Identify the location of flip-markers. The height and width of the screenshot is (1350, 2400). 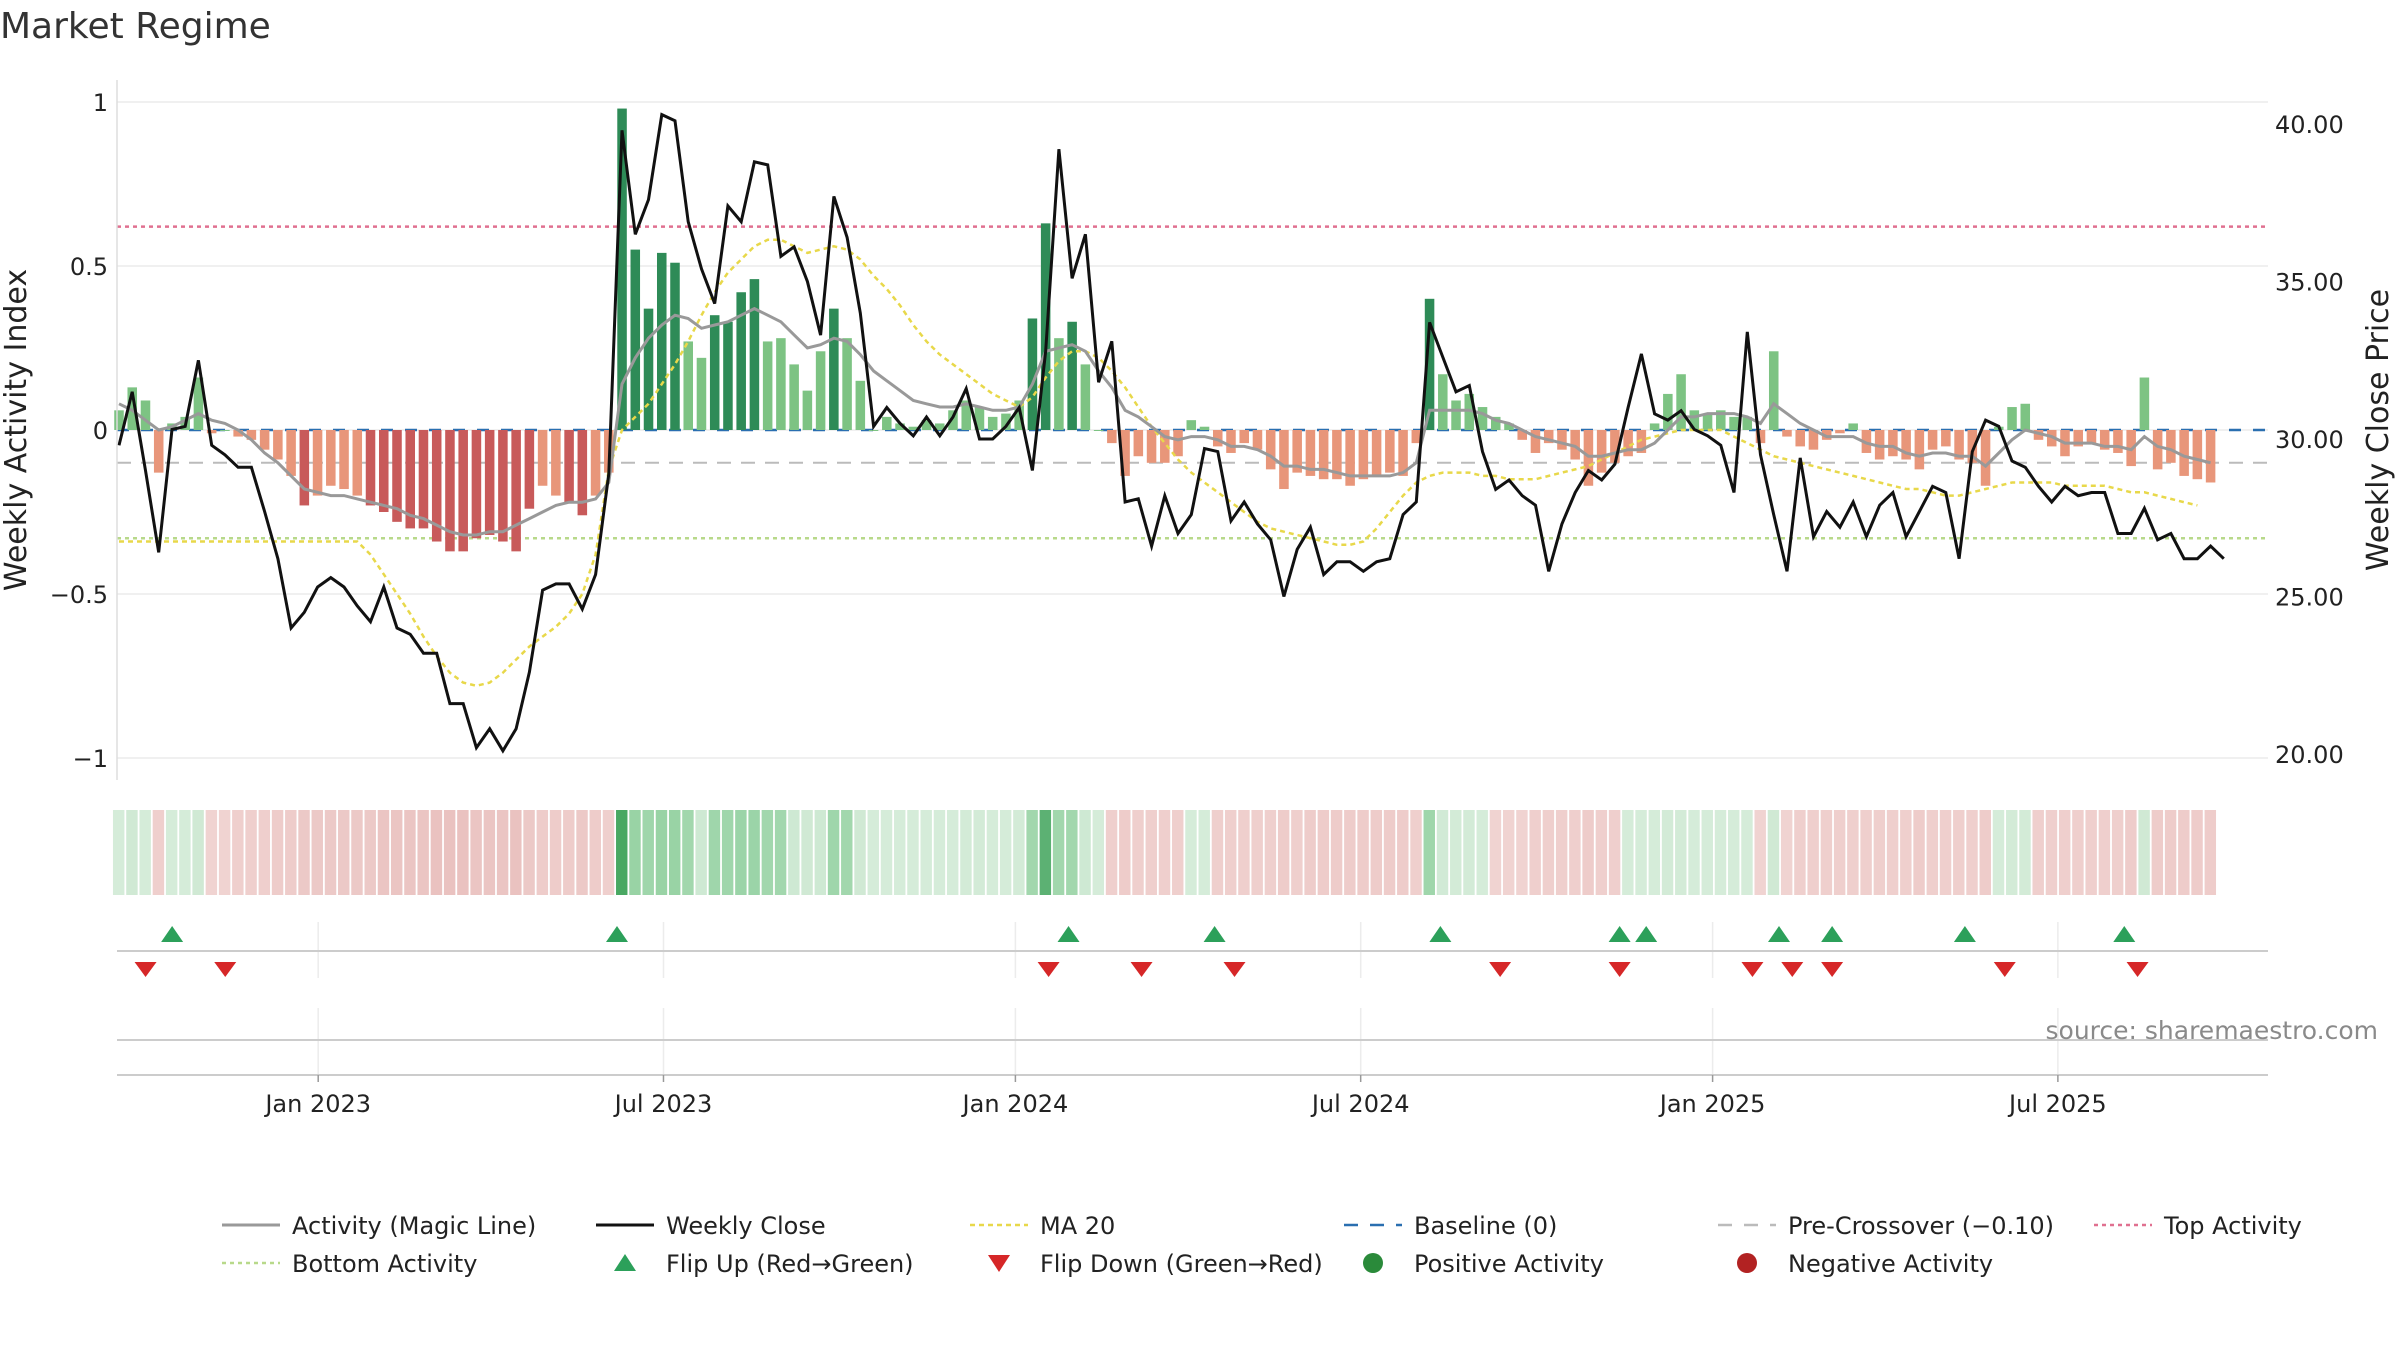
(1141, 951).